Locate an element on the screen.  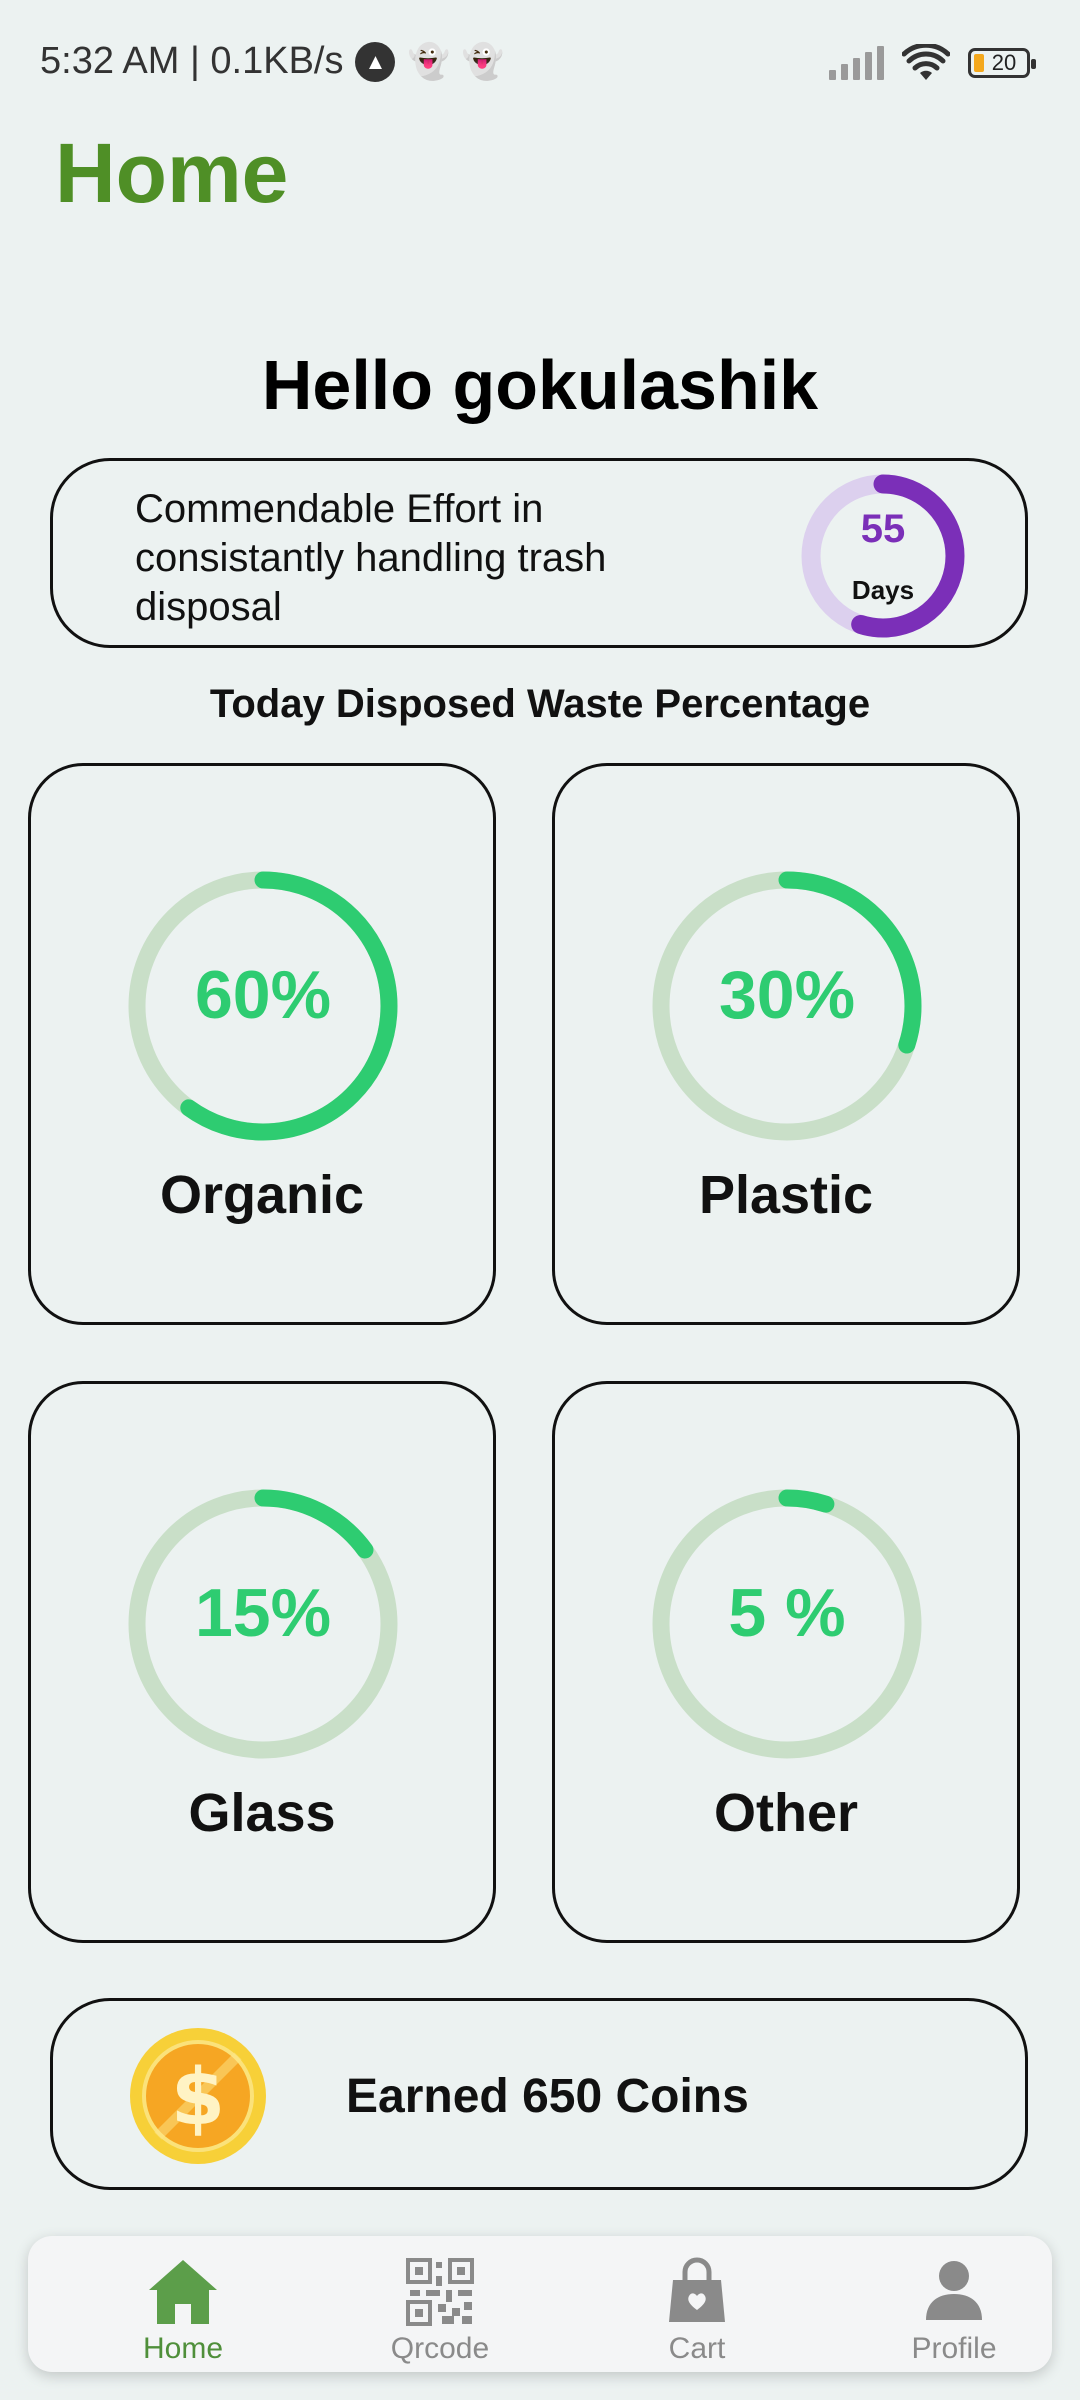
greeting-text: Hello gokulashik is located at coordinates (540, 385).